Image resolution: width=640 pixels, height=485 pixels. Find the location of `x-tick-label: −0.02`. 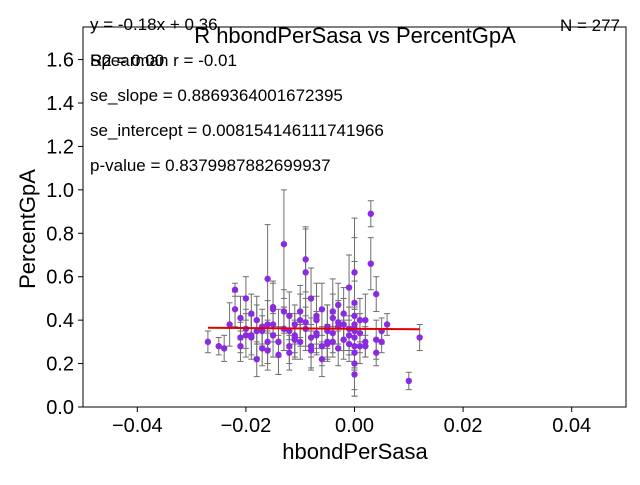

x-tick-label: −0.02 is located at coordinates (246, 426).